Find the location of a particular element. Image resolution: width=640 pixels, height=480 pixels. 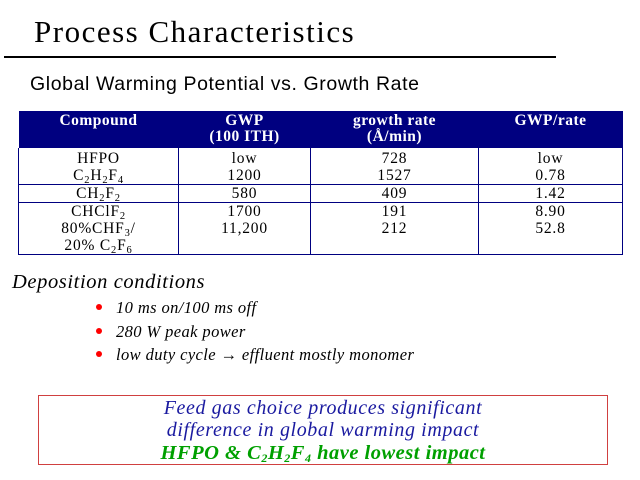

list-item: 280 W peak power is located at coordinates (255, 332).